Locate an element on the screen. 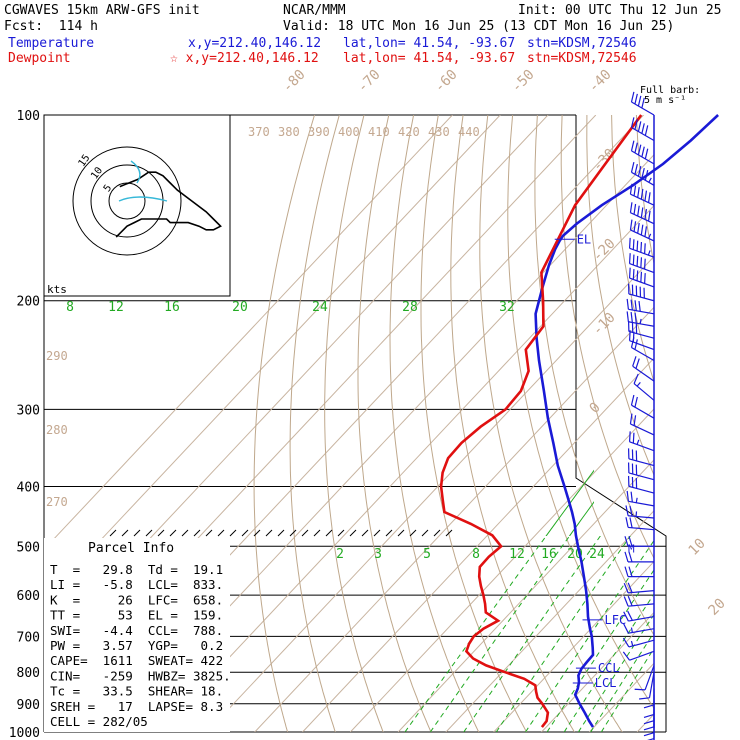  hodograph-storm-motion is located at coordinates (143, 199).